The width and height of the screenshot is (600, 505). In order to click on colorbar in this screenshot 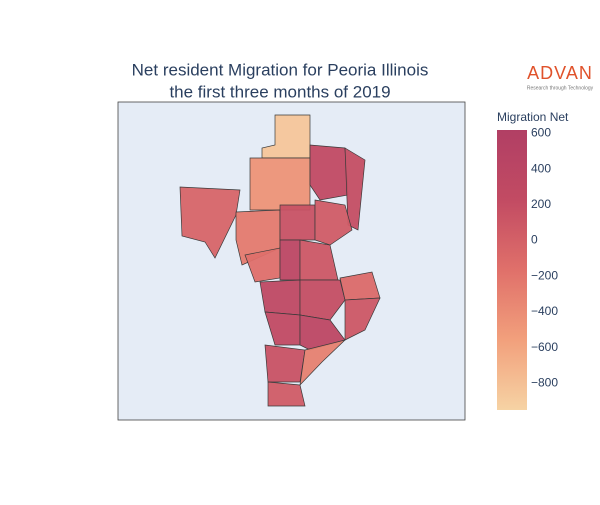, I will do `click(512, 270)`.